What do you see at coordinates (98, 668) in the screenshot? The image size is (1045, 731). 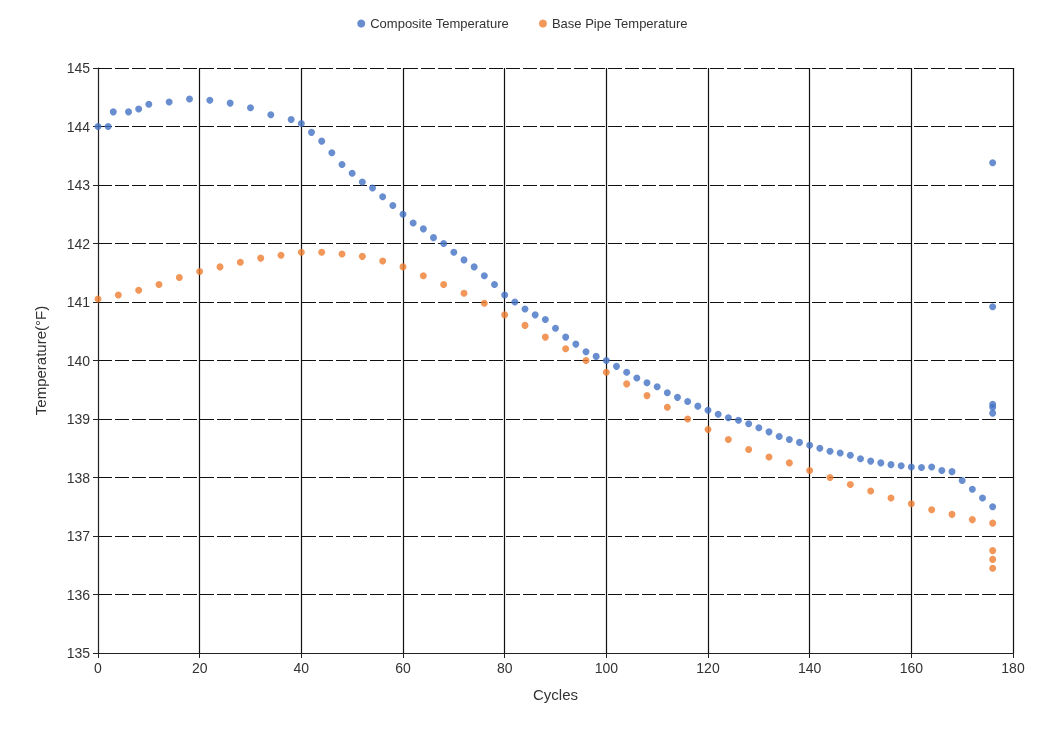 I see `x-tick-label: 0` at bounding box center [98, 668].